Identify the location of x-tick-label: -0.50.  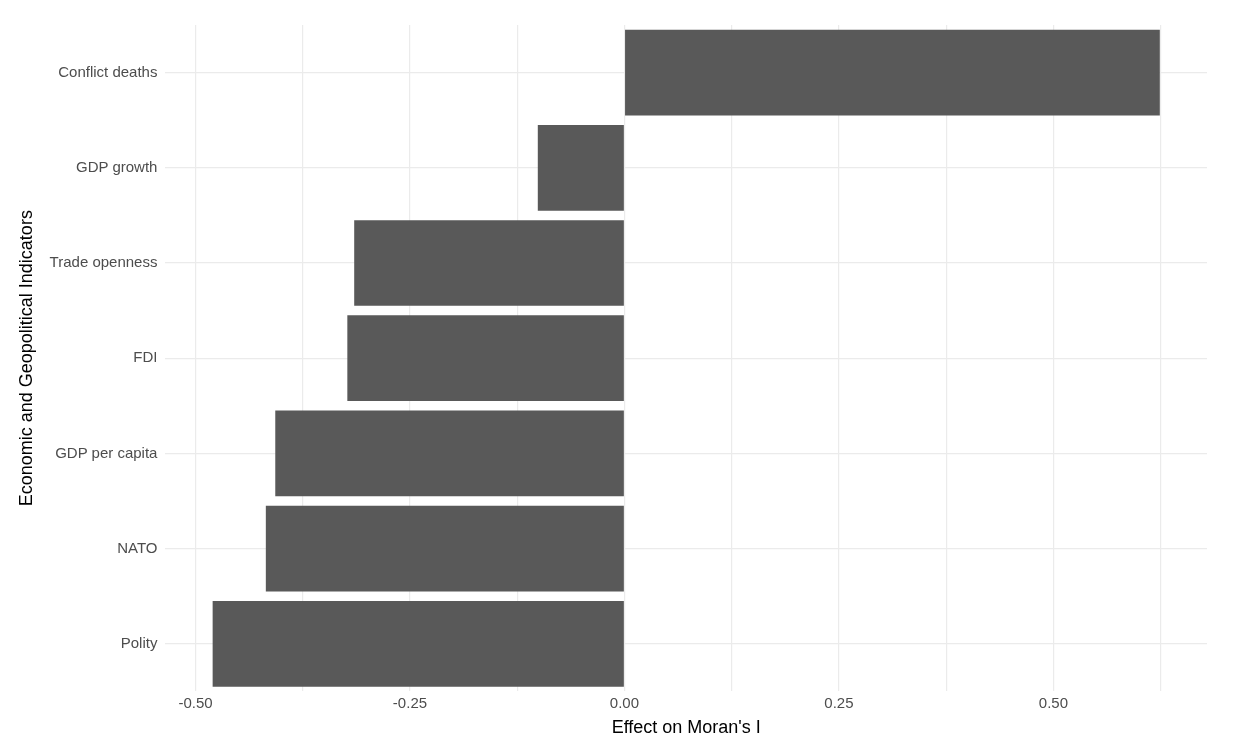
(195, 702).